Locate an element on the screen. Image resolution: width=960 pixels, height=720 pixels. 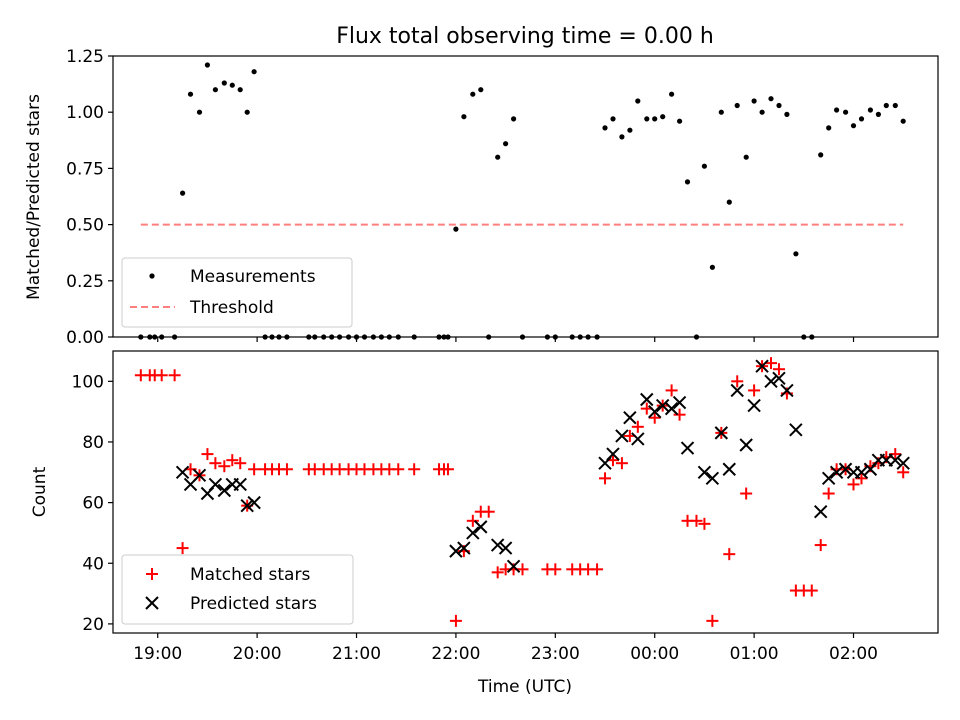
ratio-y-axis-label: Matched/Predicted stars is located at coordinates (34, 197).